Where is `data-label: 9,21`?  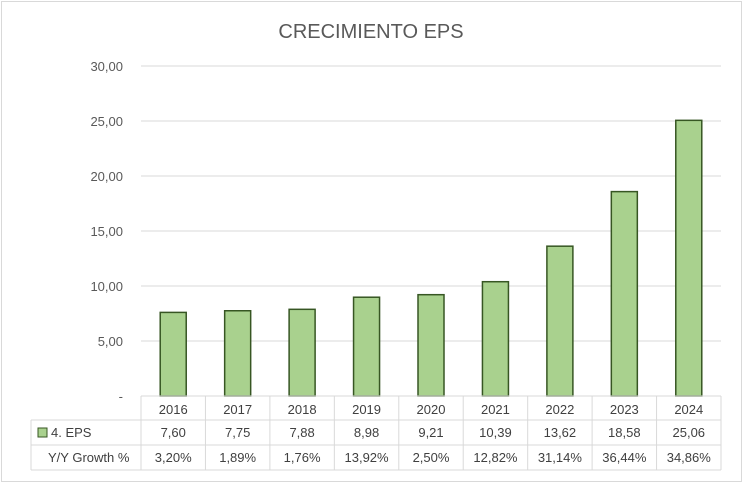
data-label: 9,21 is located at coordinates (430, 432).